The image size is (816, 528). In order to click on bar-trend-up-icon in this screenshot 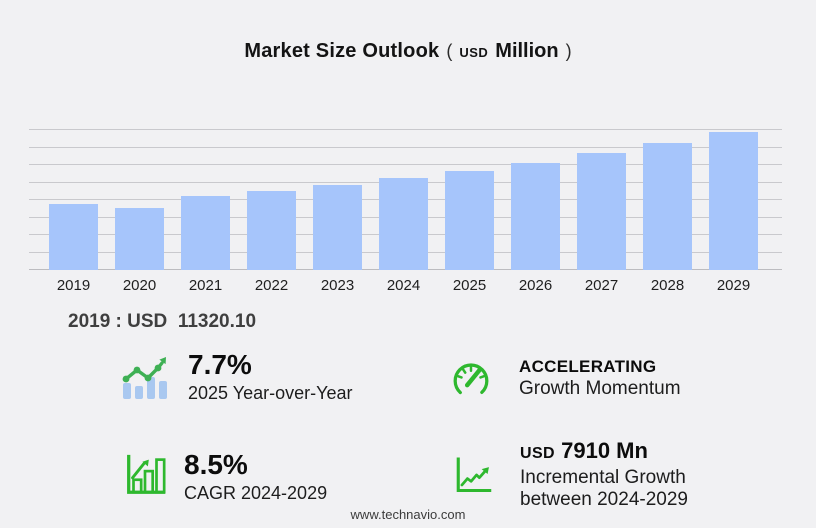, I will do `click(144, 378)`.